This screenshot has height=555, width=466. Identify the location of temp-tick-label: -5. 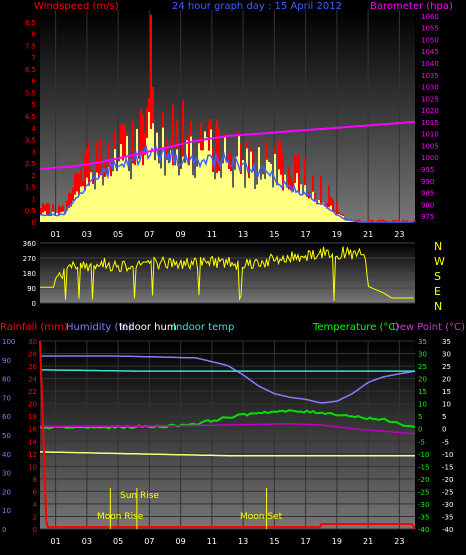
(421, 442).